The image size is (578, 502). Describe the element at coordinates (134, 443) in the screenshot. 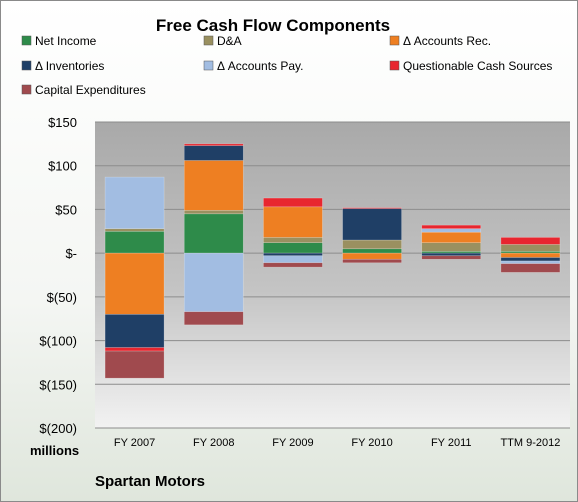

I see `x-tick-label: FY 2007` at that location.